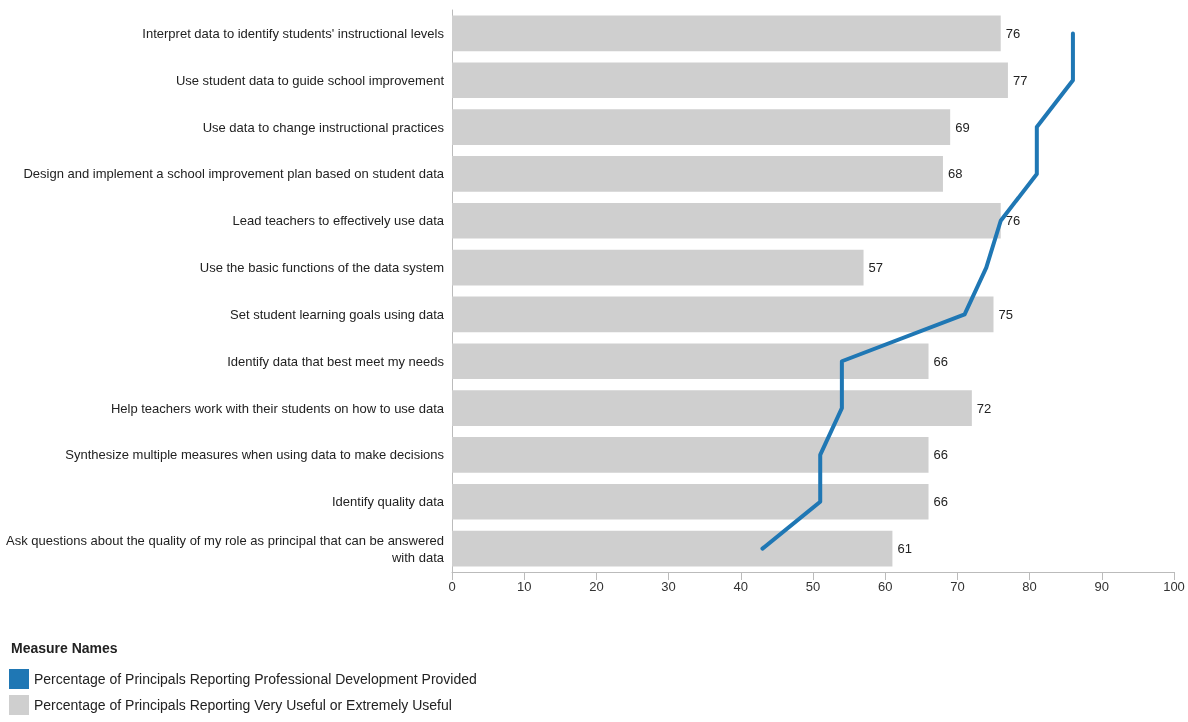  I want to click on data-label: 61, so click(904, 549).